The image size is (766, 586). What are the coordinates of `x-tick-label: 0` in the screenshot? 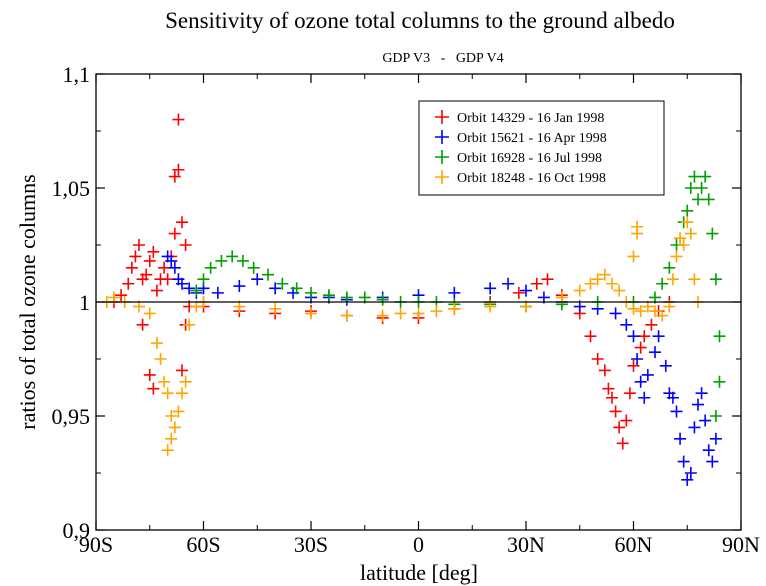 It's located at (418, 544).